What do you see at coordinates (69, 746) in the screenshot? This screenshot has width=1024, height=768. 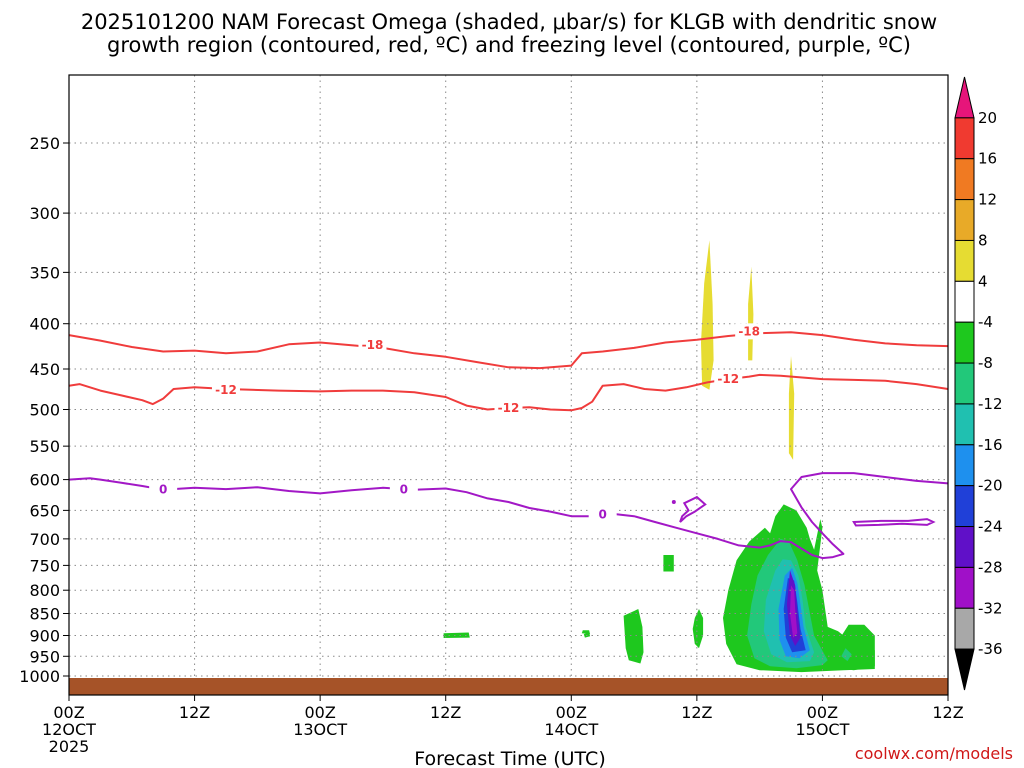 I see `x-tick-label: 2025` at bounding box center [69, 746].